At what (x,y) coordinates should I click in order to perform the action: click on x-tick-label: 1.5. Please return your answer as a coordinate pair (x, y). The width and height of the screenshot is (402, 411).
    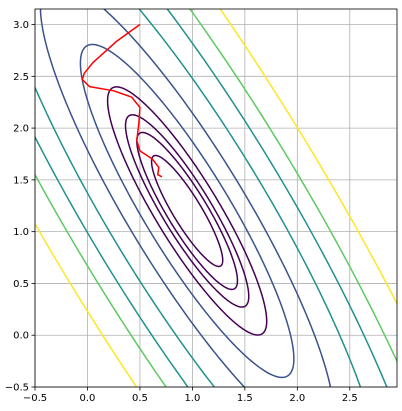
    Looking at the image, I should click on (245, 398).